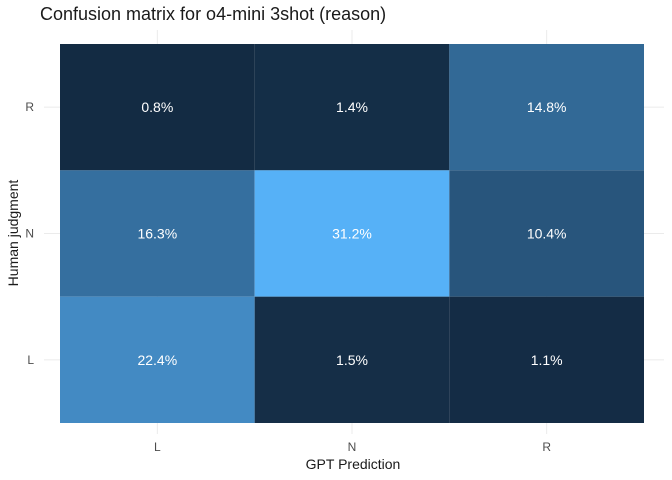 The height and width of the screenshot is (480, 672). I want to click on y-tick-label: R, so click(29, 107).